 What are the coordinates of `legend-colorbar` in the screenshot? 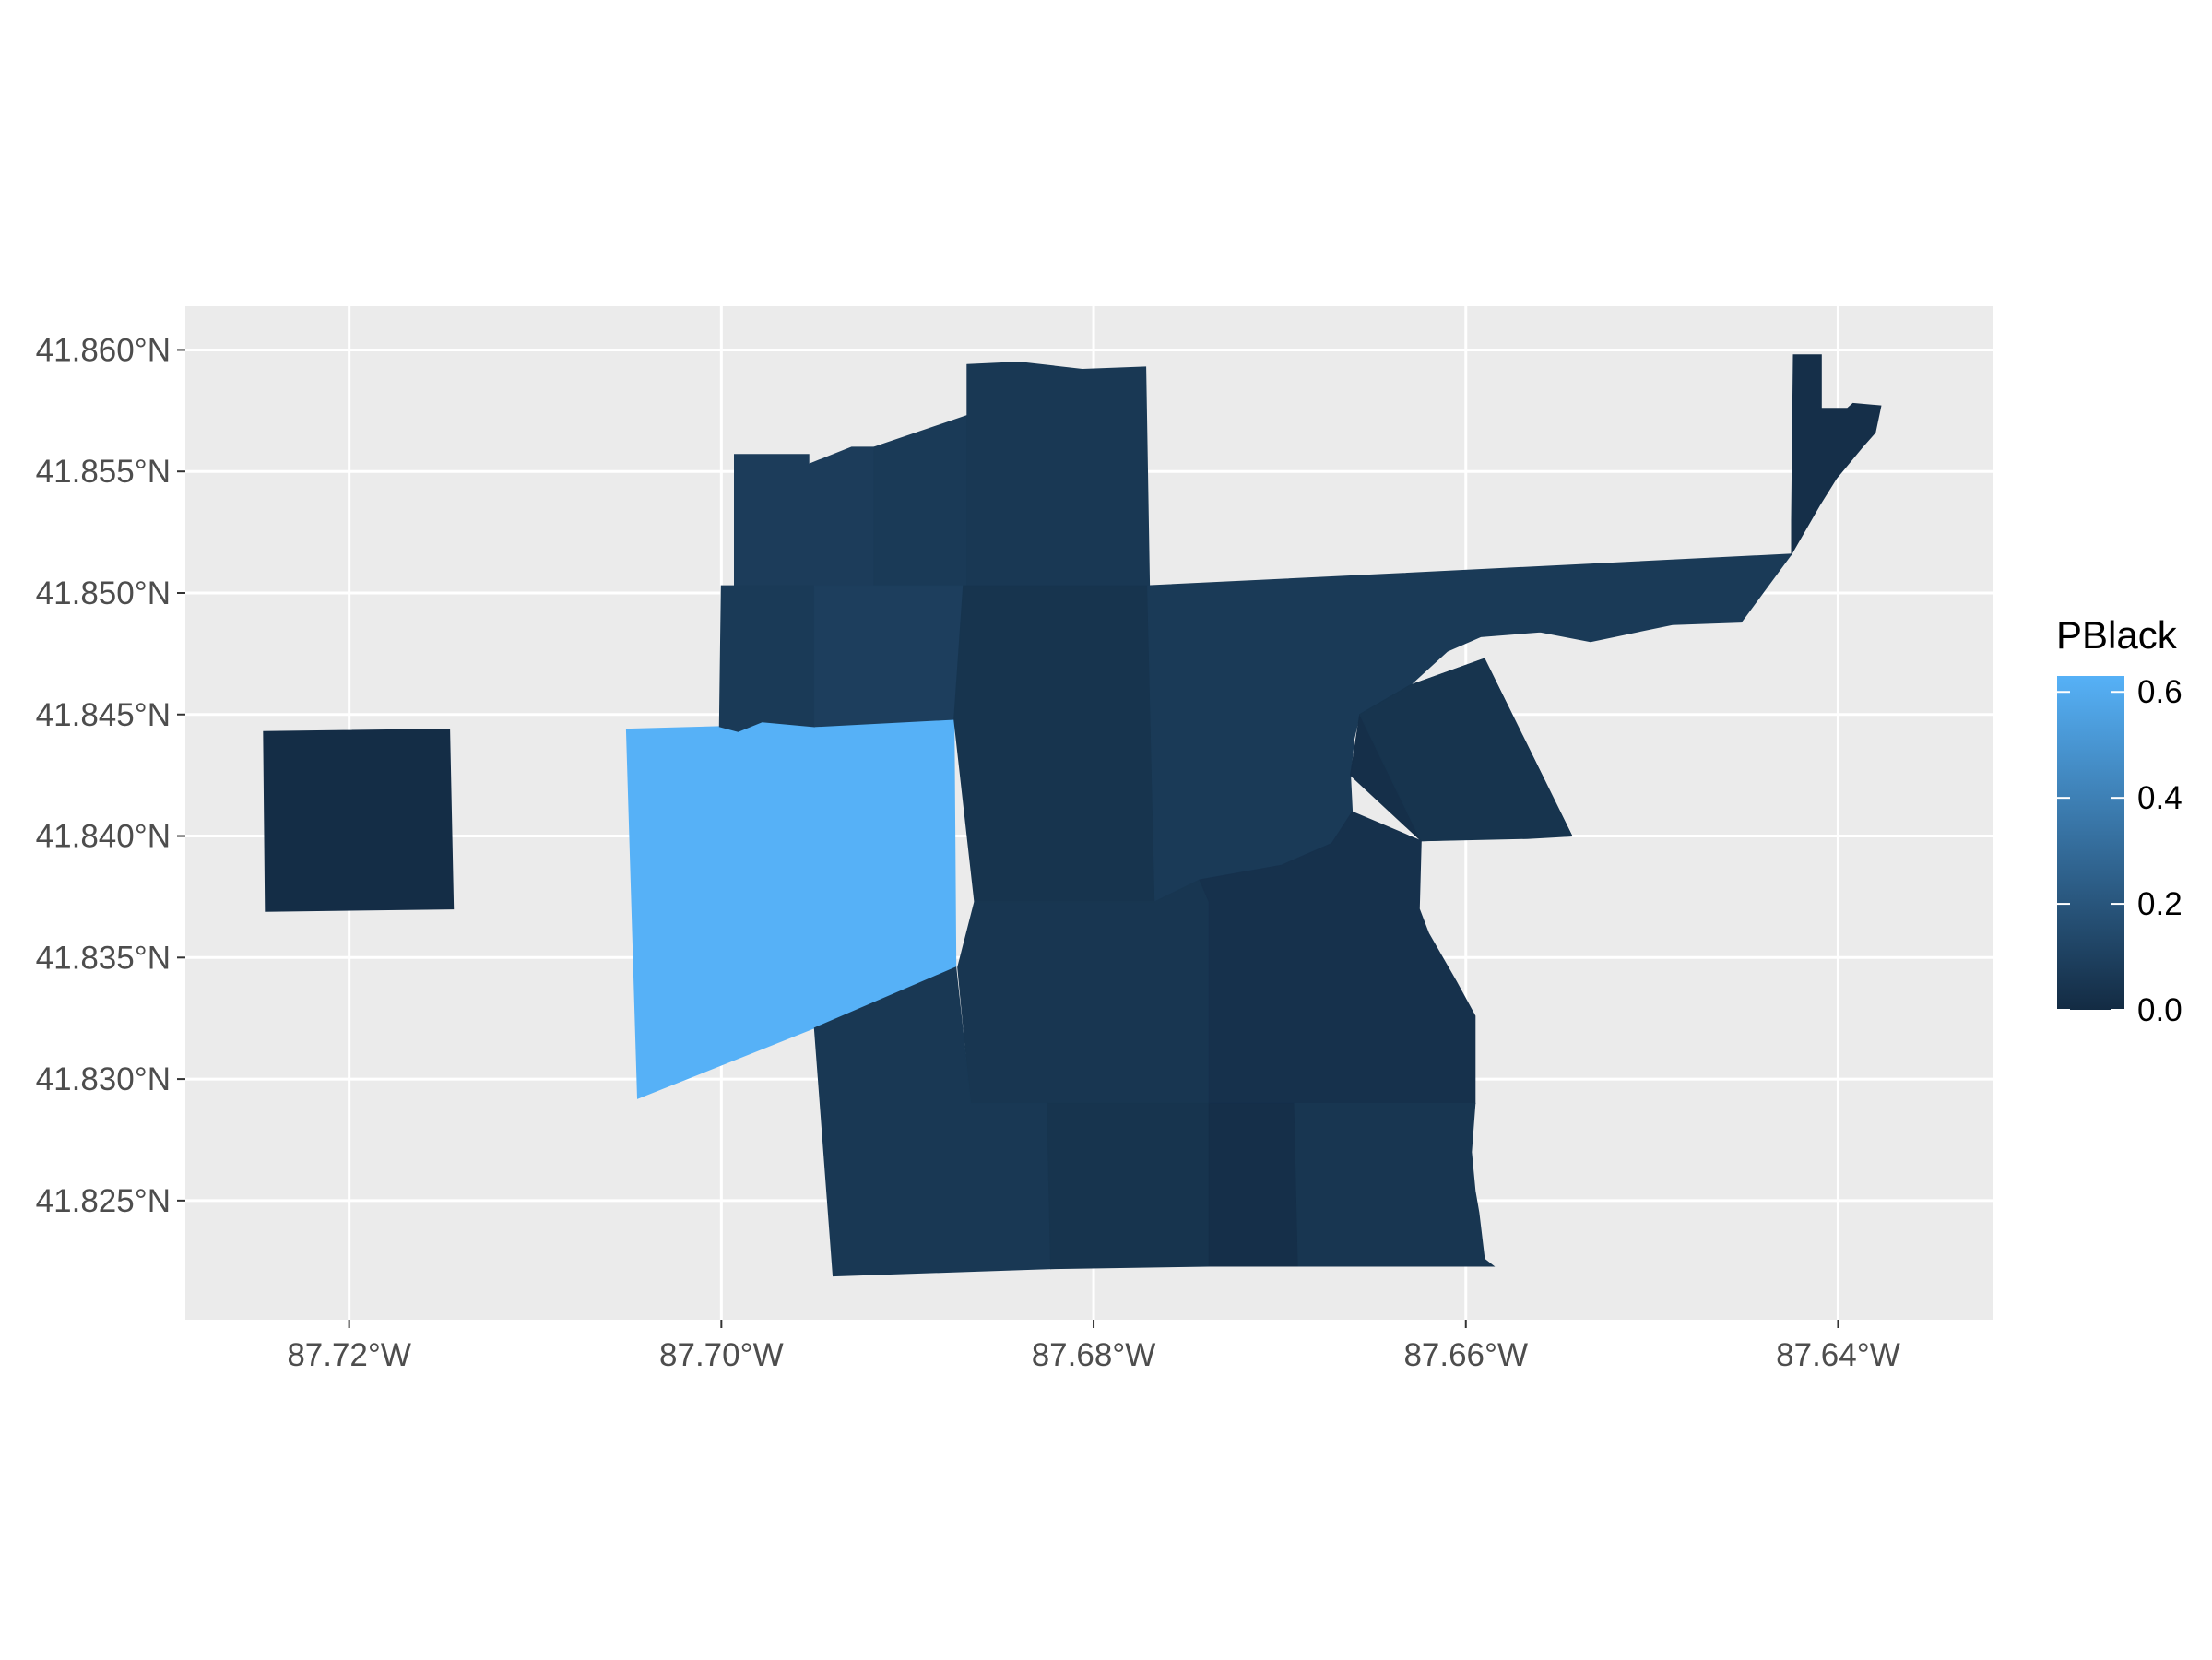 It's located at (2091, 843).